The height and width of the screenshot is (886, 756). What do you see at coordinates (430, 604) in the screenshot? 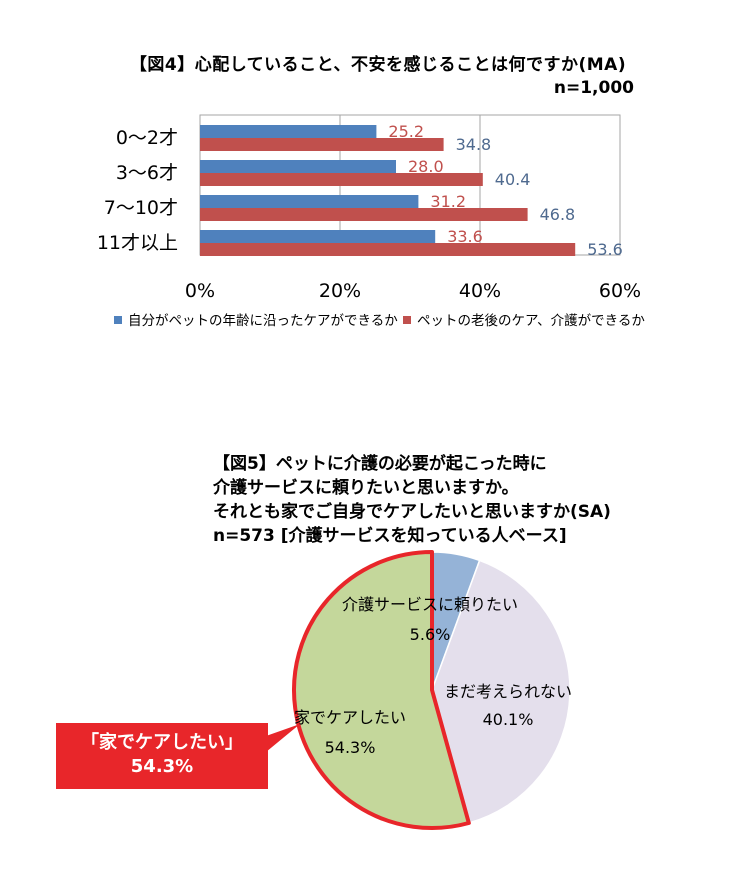
I see `slice-label: 介護サービスに頼りたい` at bounding box center [430, 604].